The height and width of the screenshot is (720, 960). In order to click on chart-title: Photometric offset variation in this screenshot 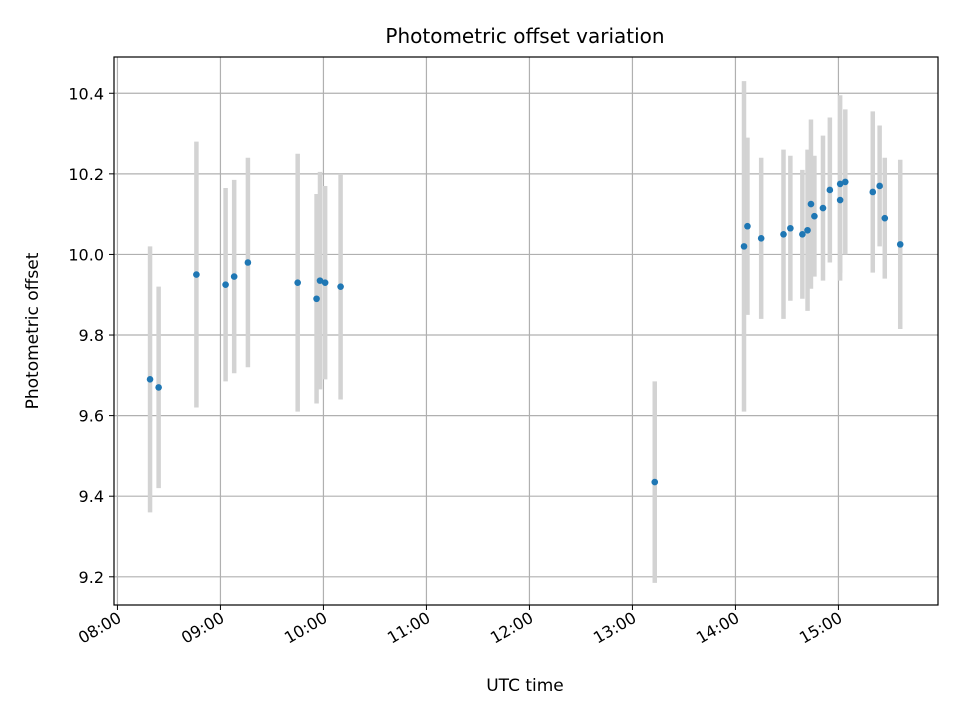, I will do `click(524, 36)`.